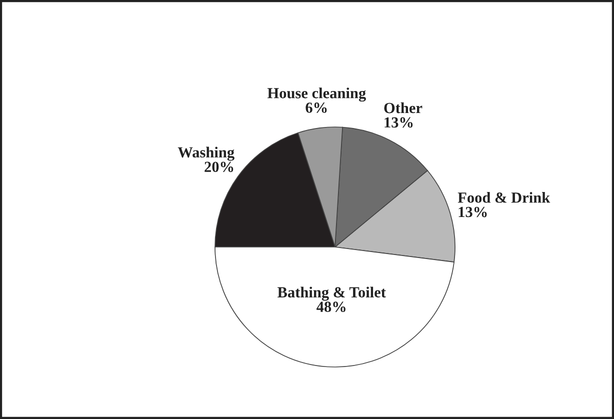 The width and height of the screenshot is (614, 419). I want to click on slice-label: Washing, so click(206, 153).